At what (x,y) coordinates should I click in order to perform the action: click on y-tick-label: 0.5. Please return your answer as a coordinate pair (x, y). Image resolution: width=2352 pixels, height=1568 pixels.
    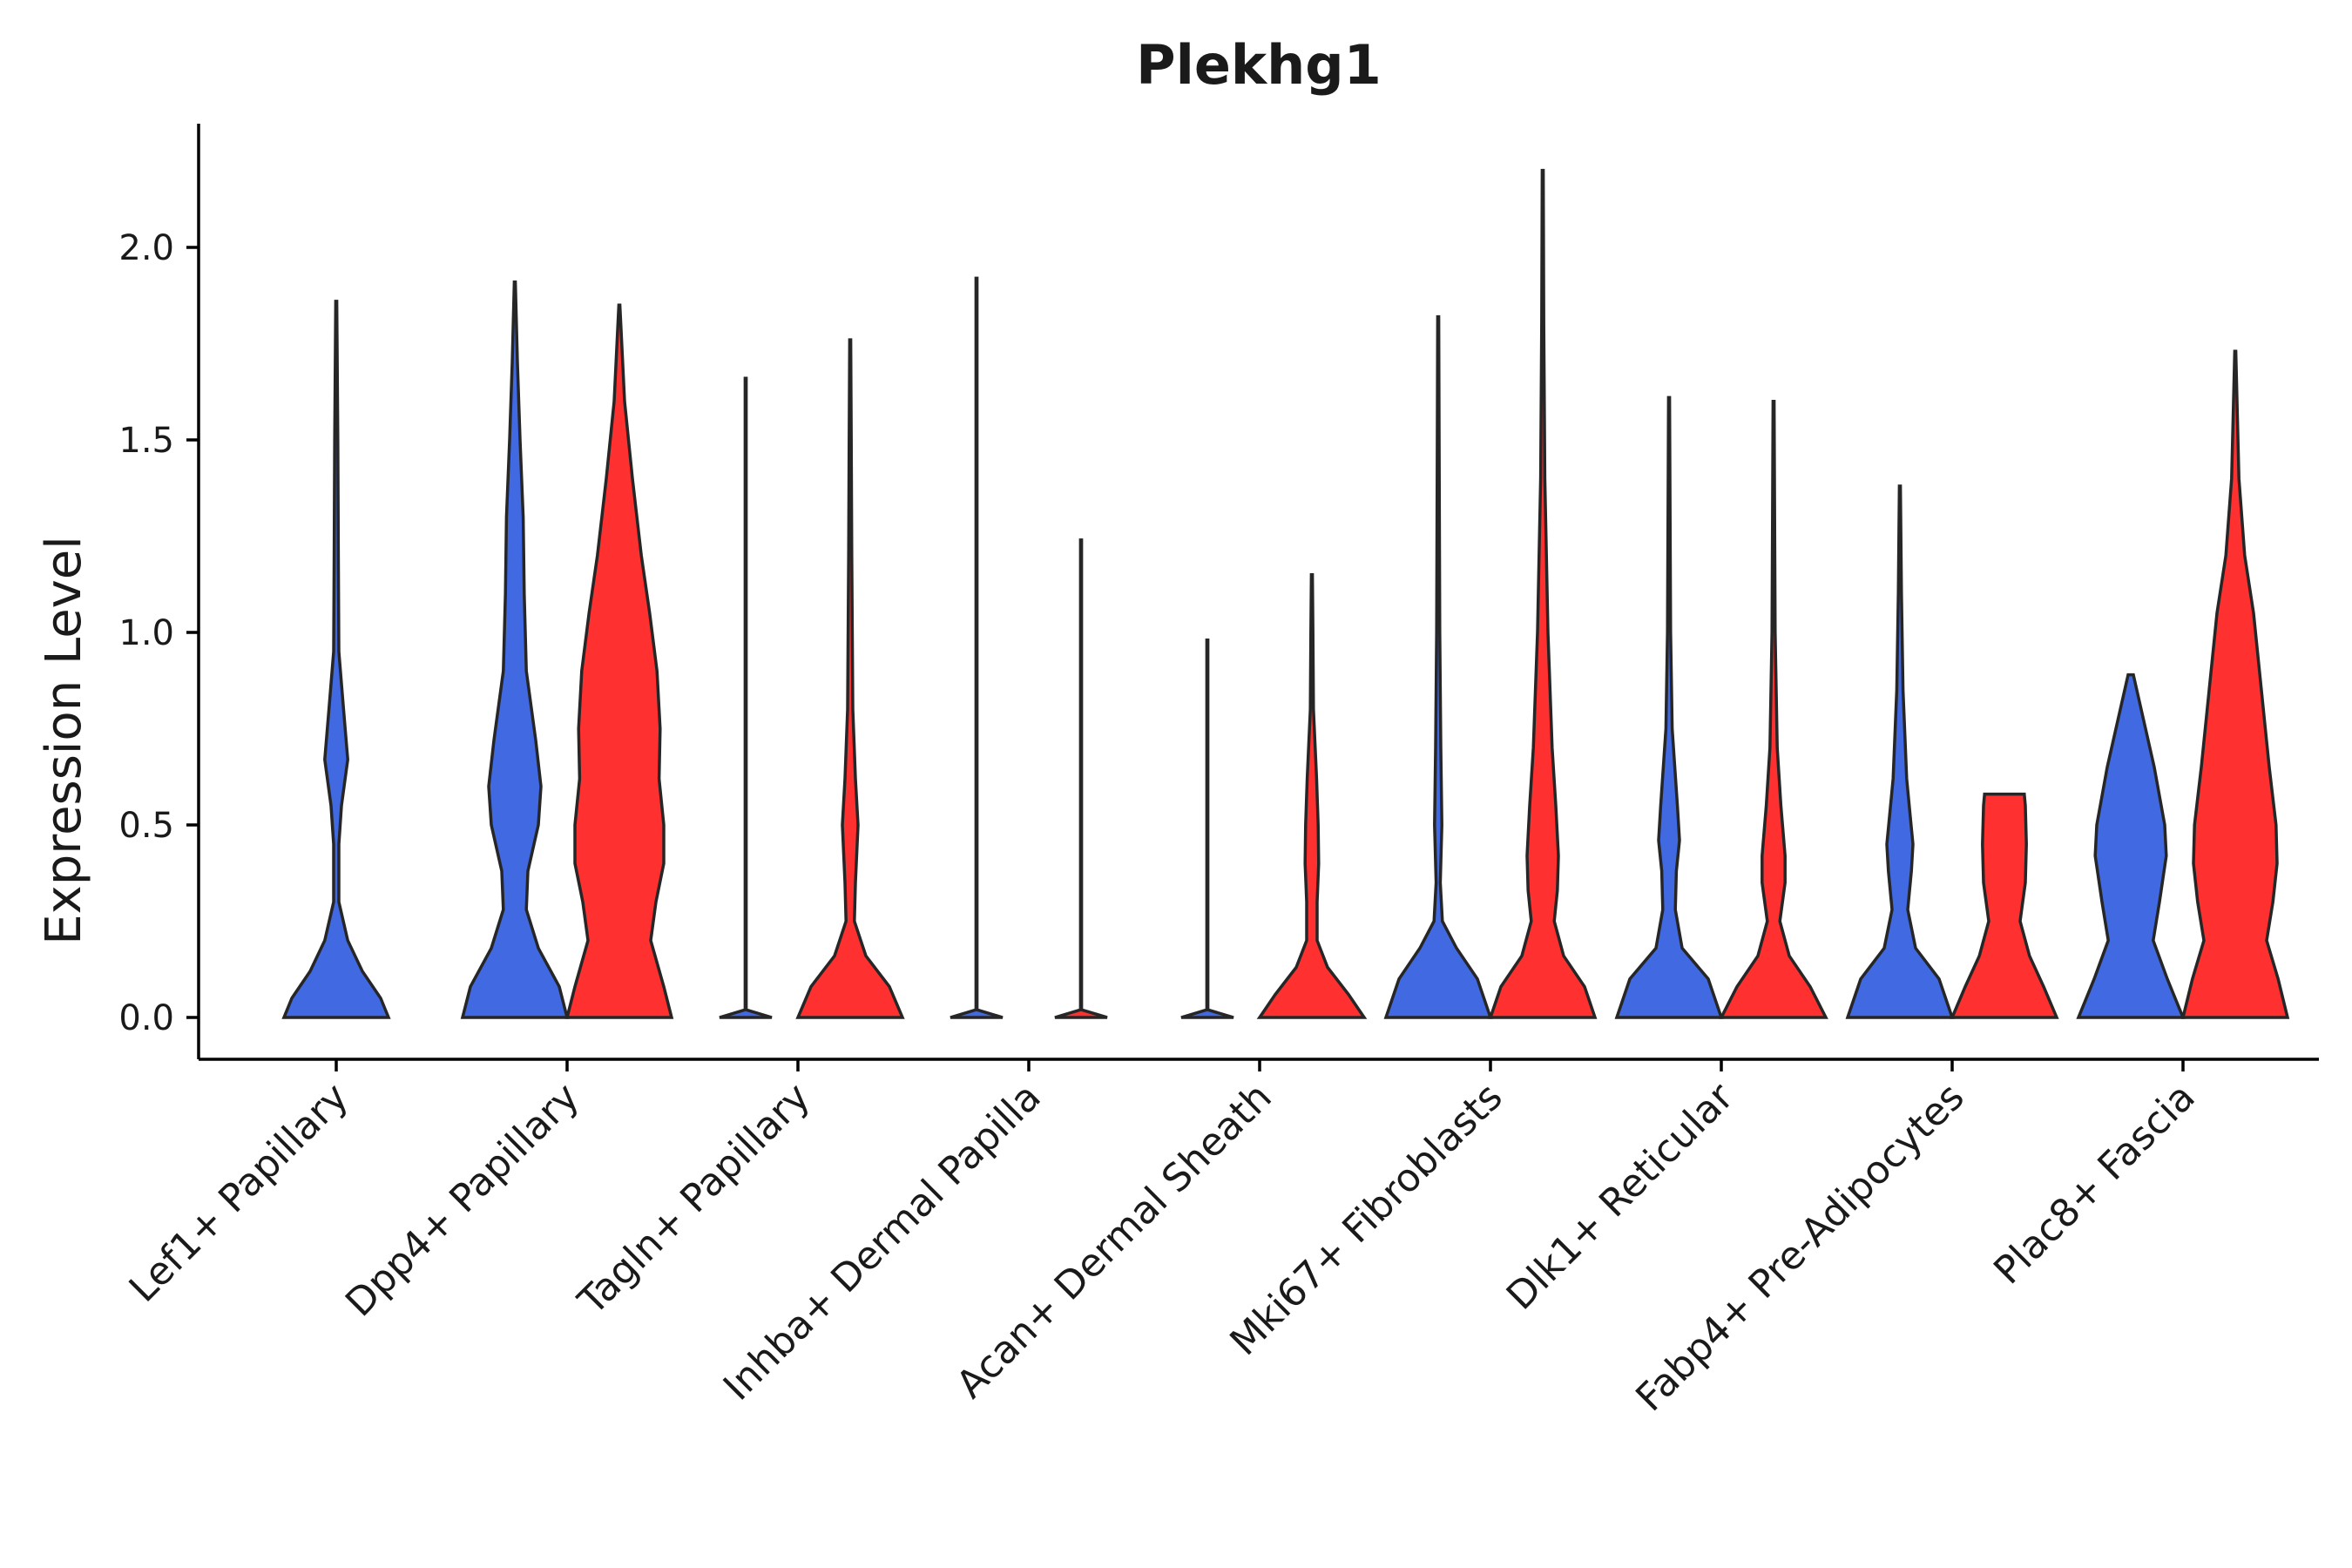
    Looking at the image, I should click on (146, 826).